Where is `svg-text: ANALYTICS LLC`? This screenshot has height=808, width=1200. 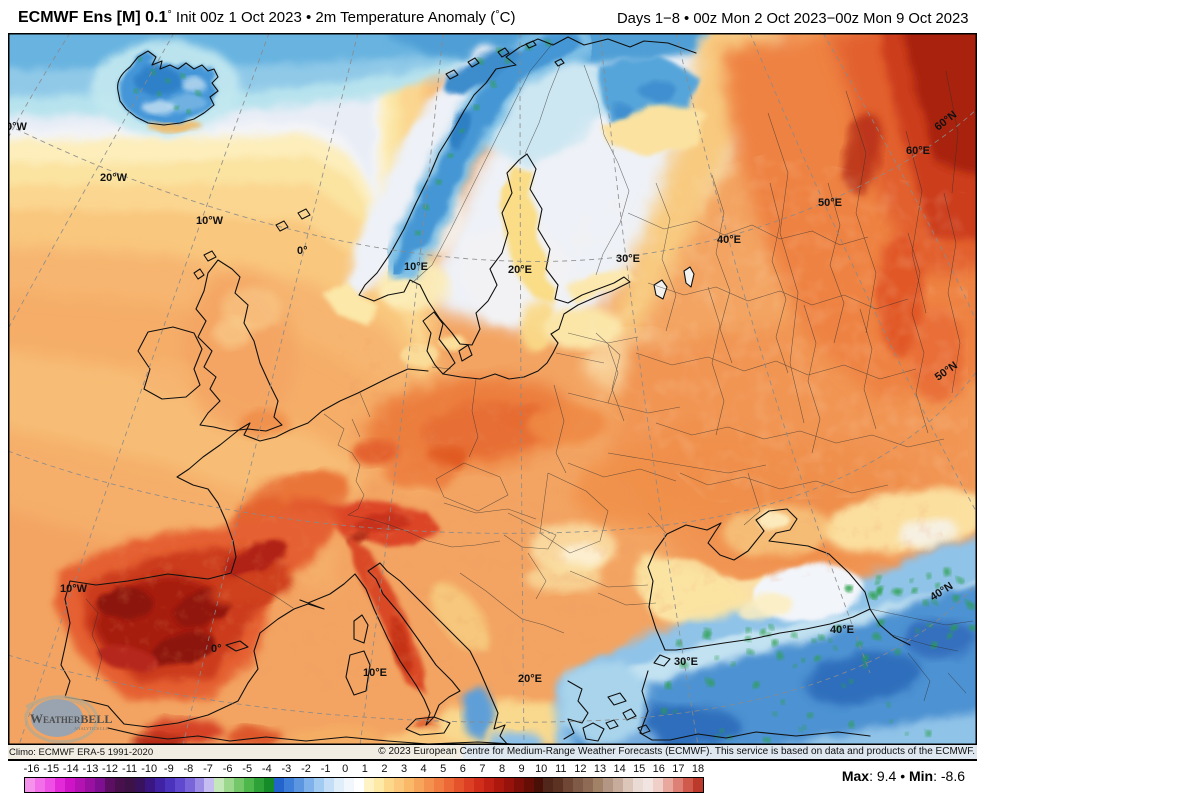 svg-text: ANALYTICS LLC is located at coordinates (91, 728).